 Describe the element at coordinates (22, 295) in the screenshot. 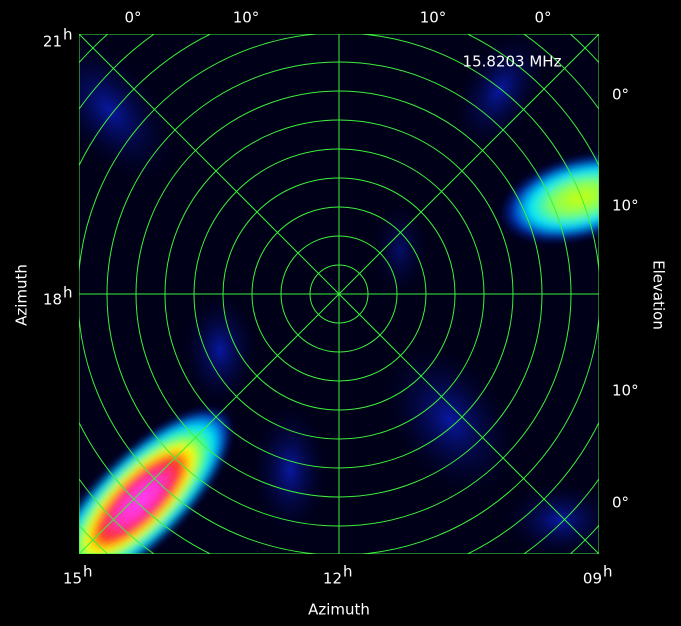

I see `y-axis-label: Azimuth` at that location.